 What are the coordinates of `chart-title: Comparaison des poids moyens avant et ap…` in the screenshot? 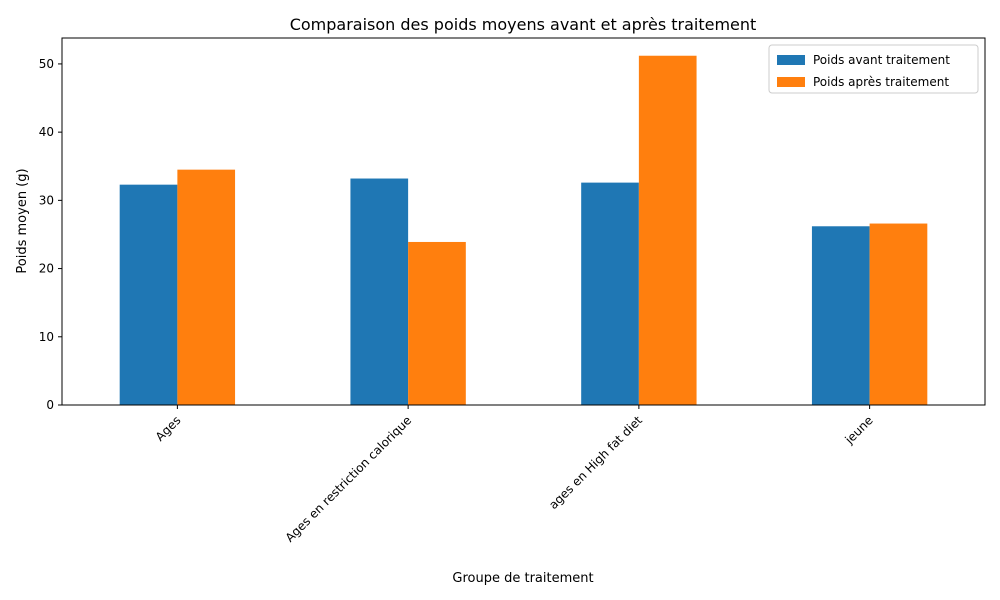 It's located at (523, 24).